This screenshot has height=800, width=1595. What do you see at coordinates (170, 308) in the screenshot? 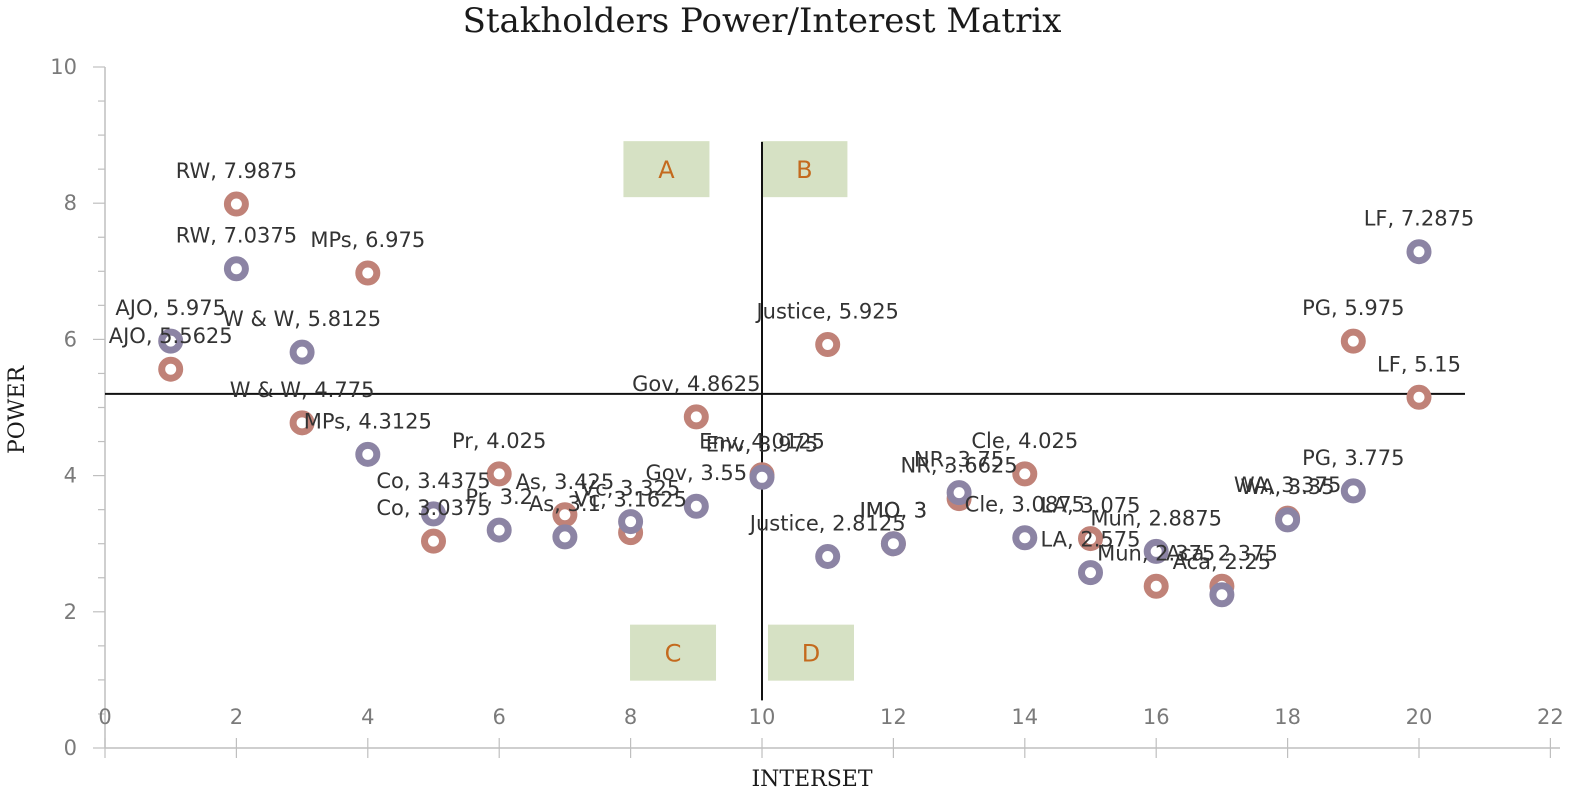
I see `data-label: AJO, 5.975` at bounding box center [170, 308].